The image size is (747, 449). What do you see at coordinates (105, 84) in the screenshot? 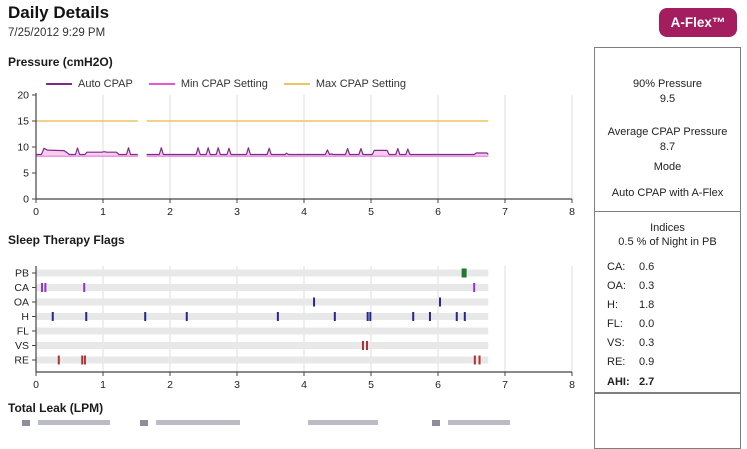
I see `legend-label: Auto CPAP` at bounding box center [105, 84].